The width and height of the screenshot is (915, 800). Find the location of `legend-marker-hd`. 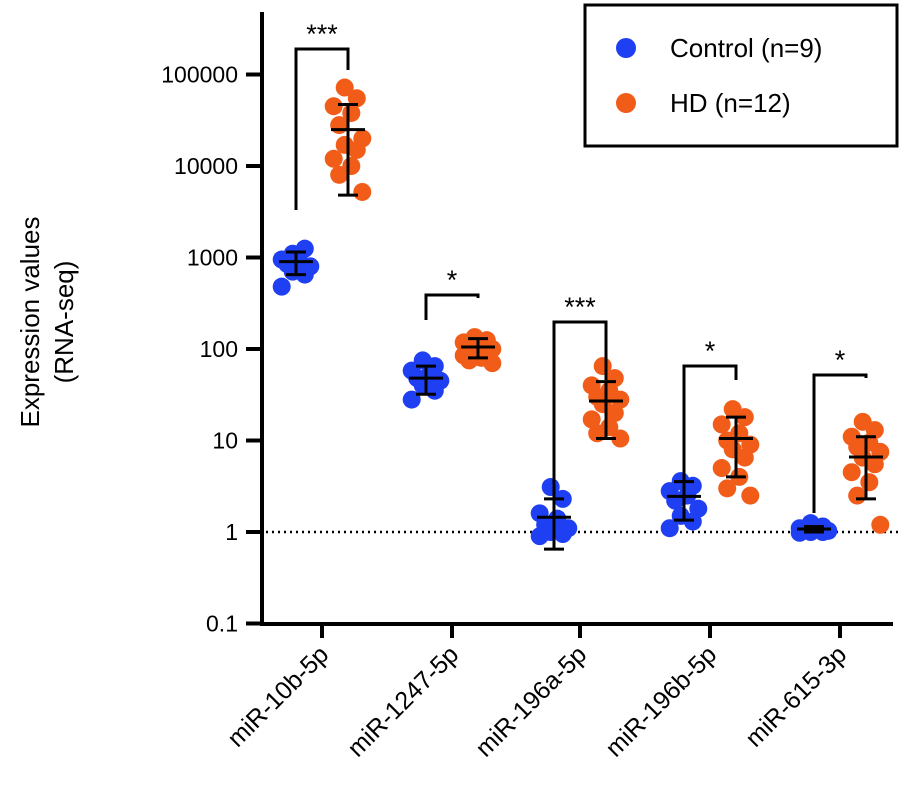

legend-marker-hd is located at coordinates (626, 103).